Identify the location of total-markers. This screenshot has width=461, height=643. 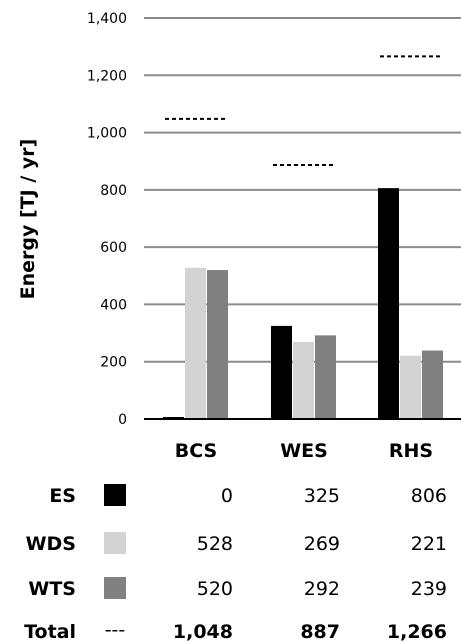
(302, 110).